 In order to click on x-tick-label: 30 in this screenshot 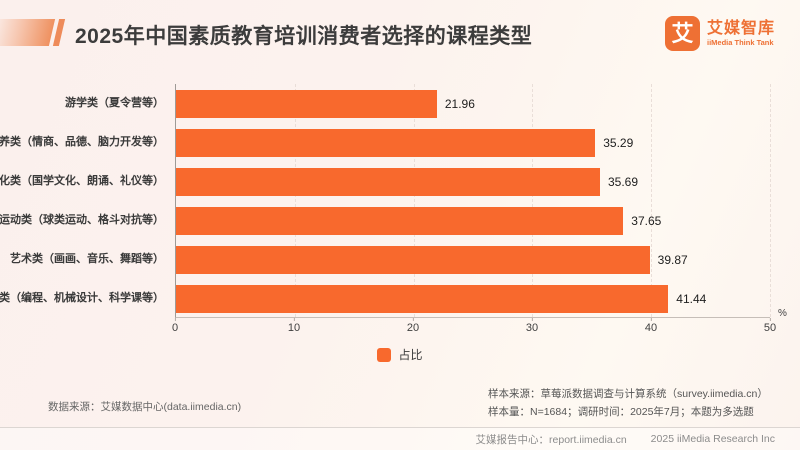, I will do `click(532, 326)`.